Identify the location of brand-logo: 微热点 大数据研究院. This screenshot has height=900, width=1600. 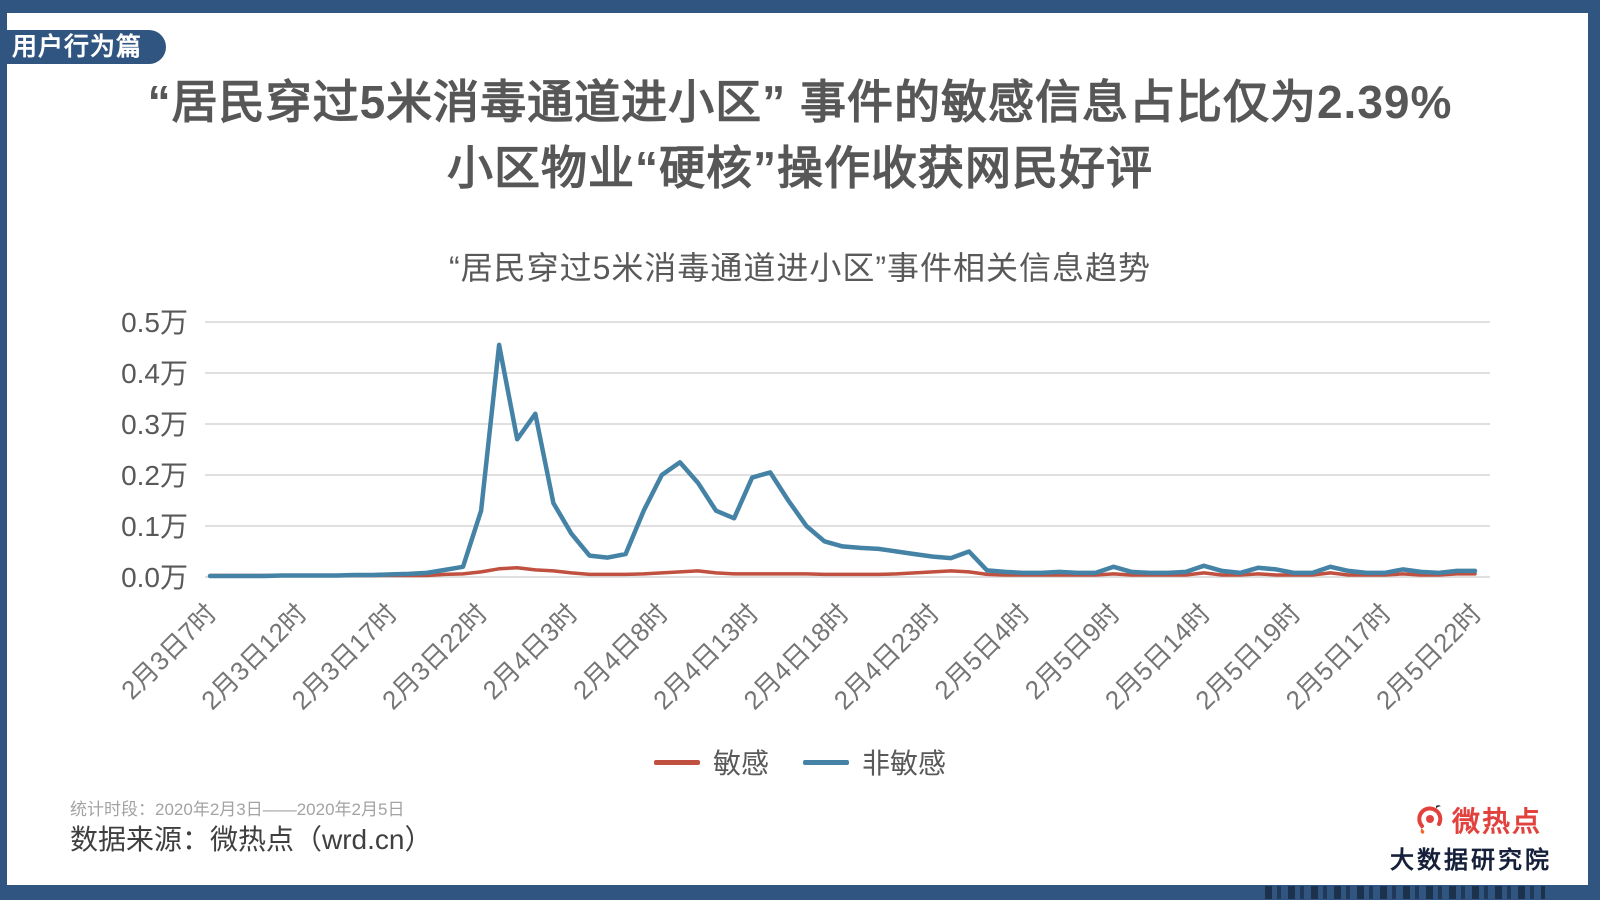
(1452, 837).